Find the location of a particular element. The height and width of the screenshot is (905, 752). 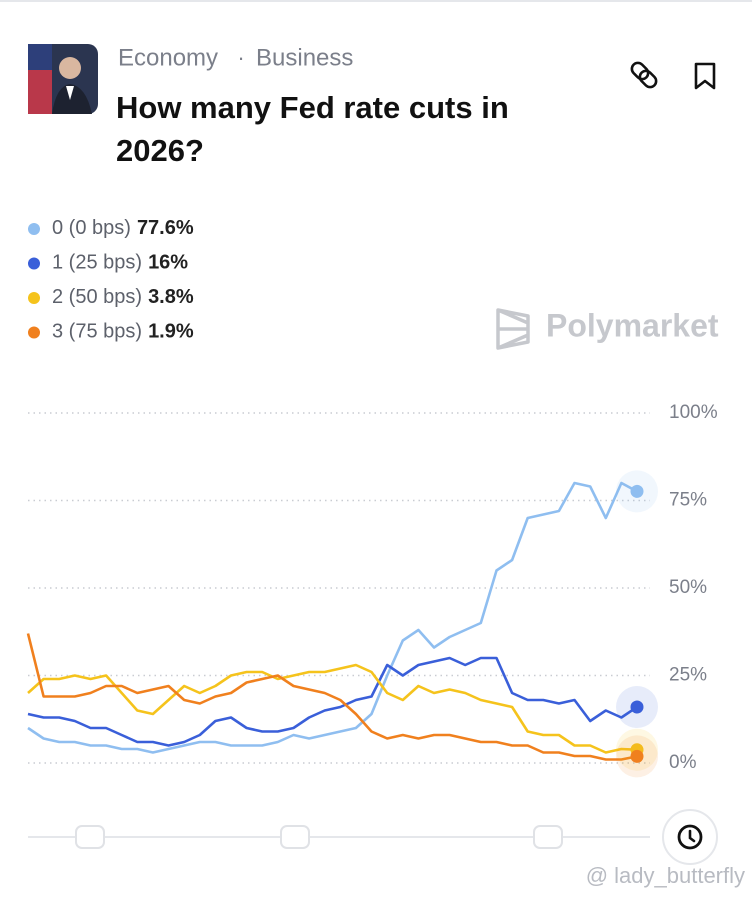

legend-entry: 1 (25 bps) 16% is located at coordinates (120, 263).